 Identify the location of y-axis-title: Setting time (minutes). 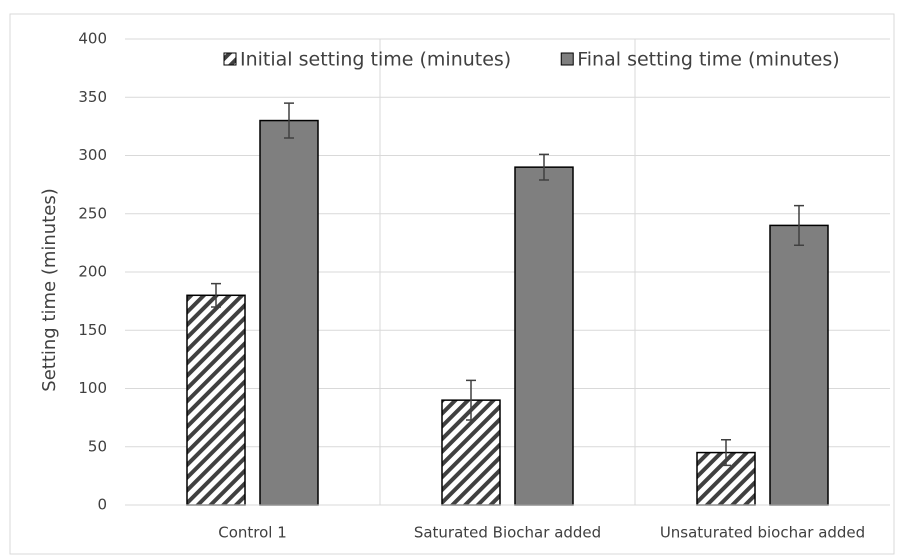
(49, 289).